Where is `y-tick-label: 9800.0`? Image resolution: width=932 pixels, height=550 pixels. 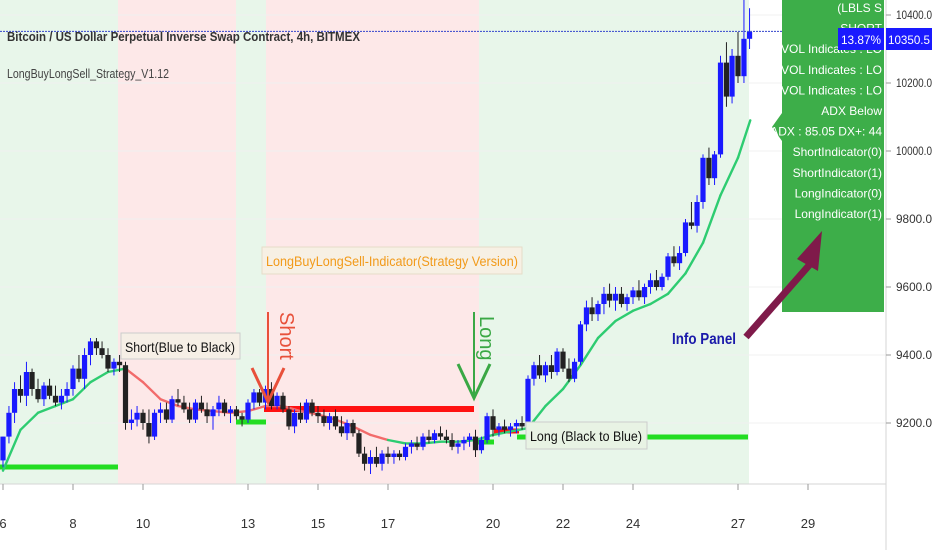 y-tick-label: 9800.0 is located at coordinates (914, 219).